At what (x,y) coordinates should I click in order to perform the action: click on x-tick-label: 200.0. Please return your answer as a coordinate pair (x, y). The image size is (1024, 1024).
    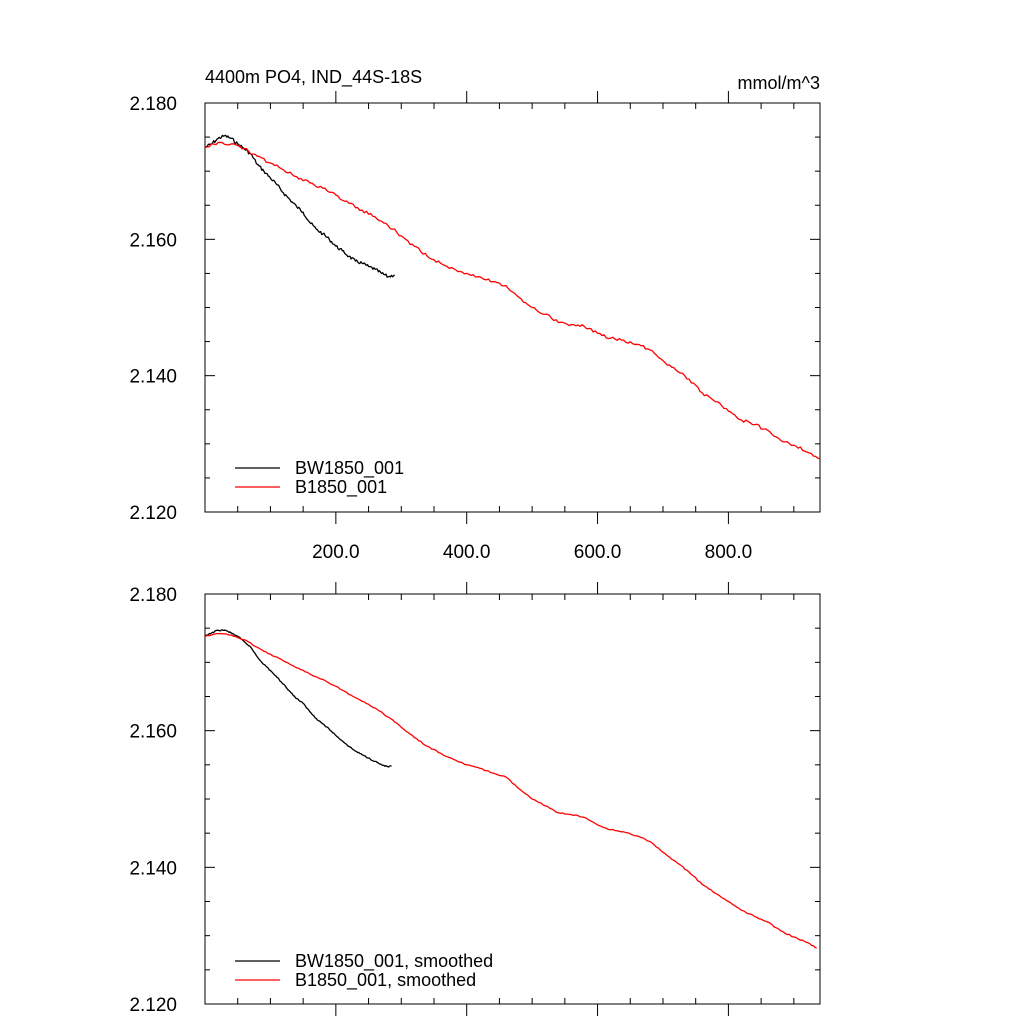
    Looking at the image, I should click on (336, 552).